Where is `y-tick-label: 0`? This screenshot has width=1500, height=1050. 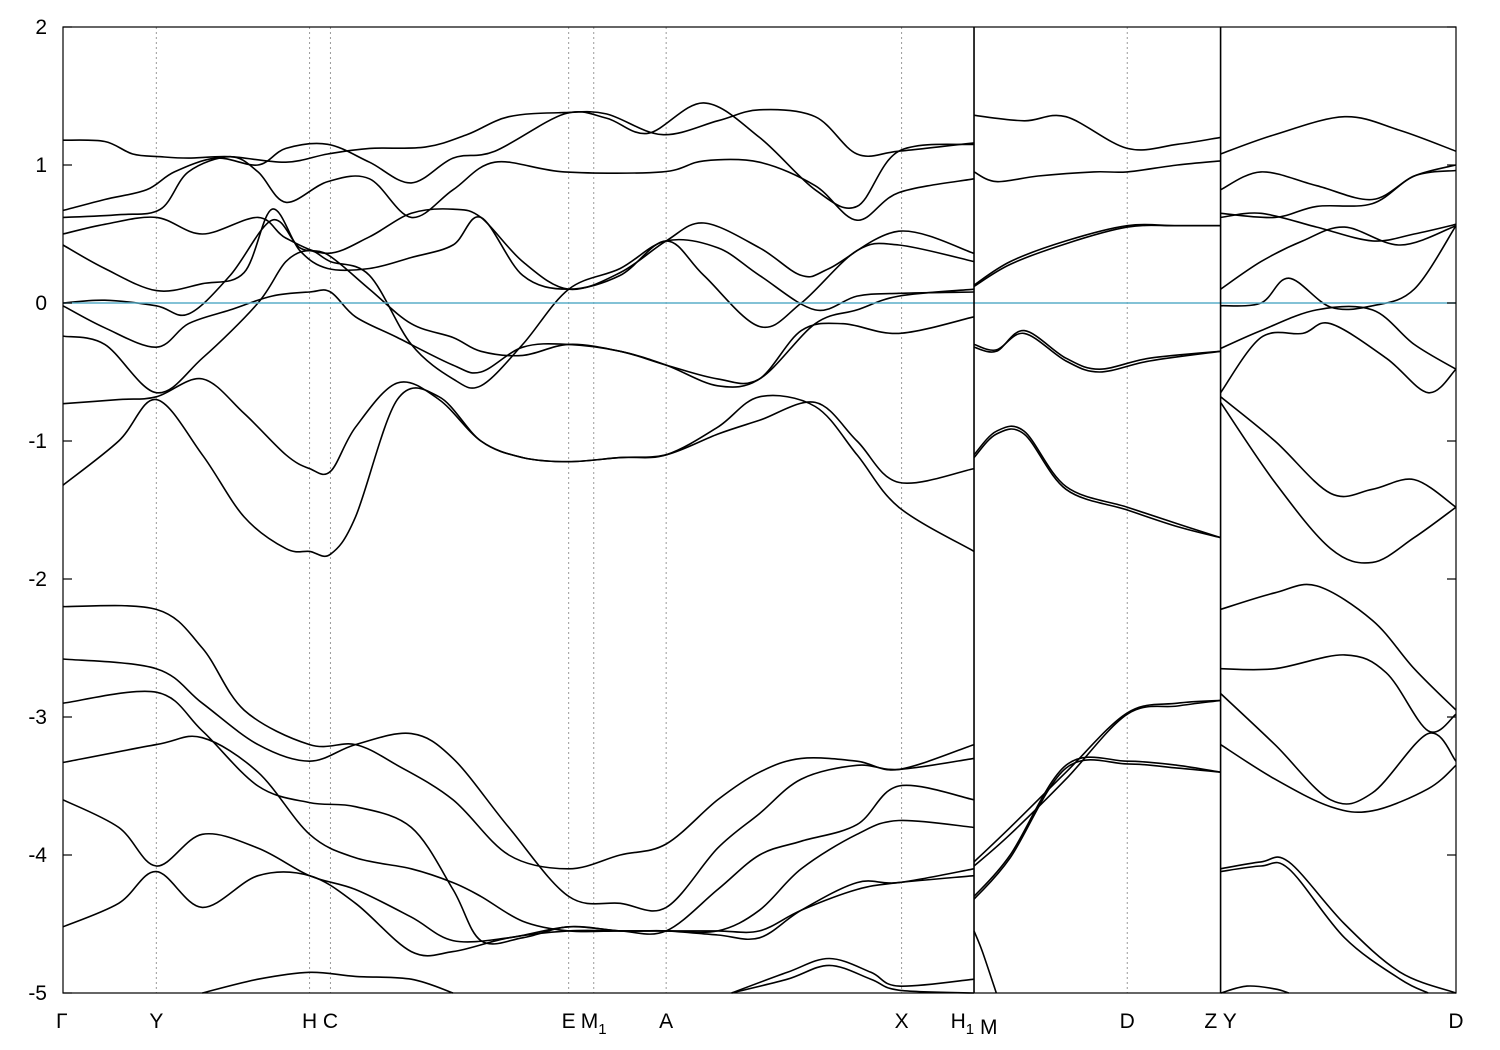 y-tick-label: 0 is located at coordinates (41, 303).